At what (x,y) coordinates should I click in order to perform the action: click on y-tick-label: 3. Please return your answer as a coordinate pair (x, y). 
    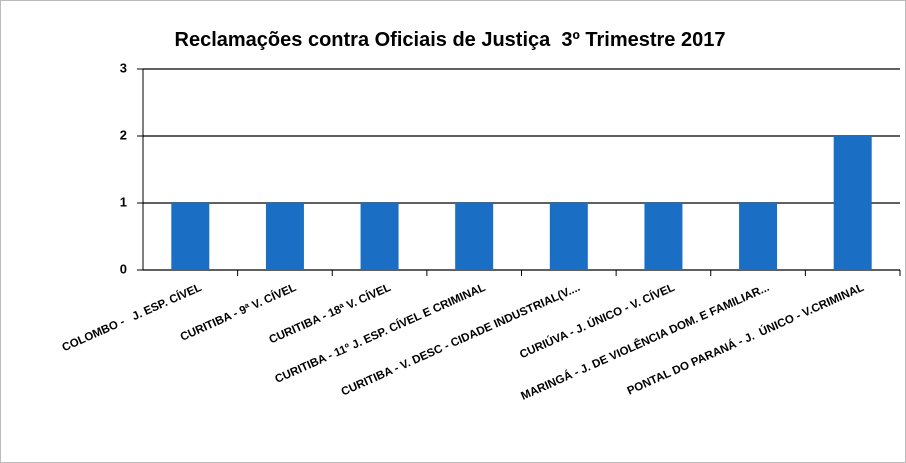
    Looking at the image, I should click on (123, 67).